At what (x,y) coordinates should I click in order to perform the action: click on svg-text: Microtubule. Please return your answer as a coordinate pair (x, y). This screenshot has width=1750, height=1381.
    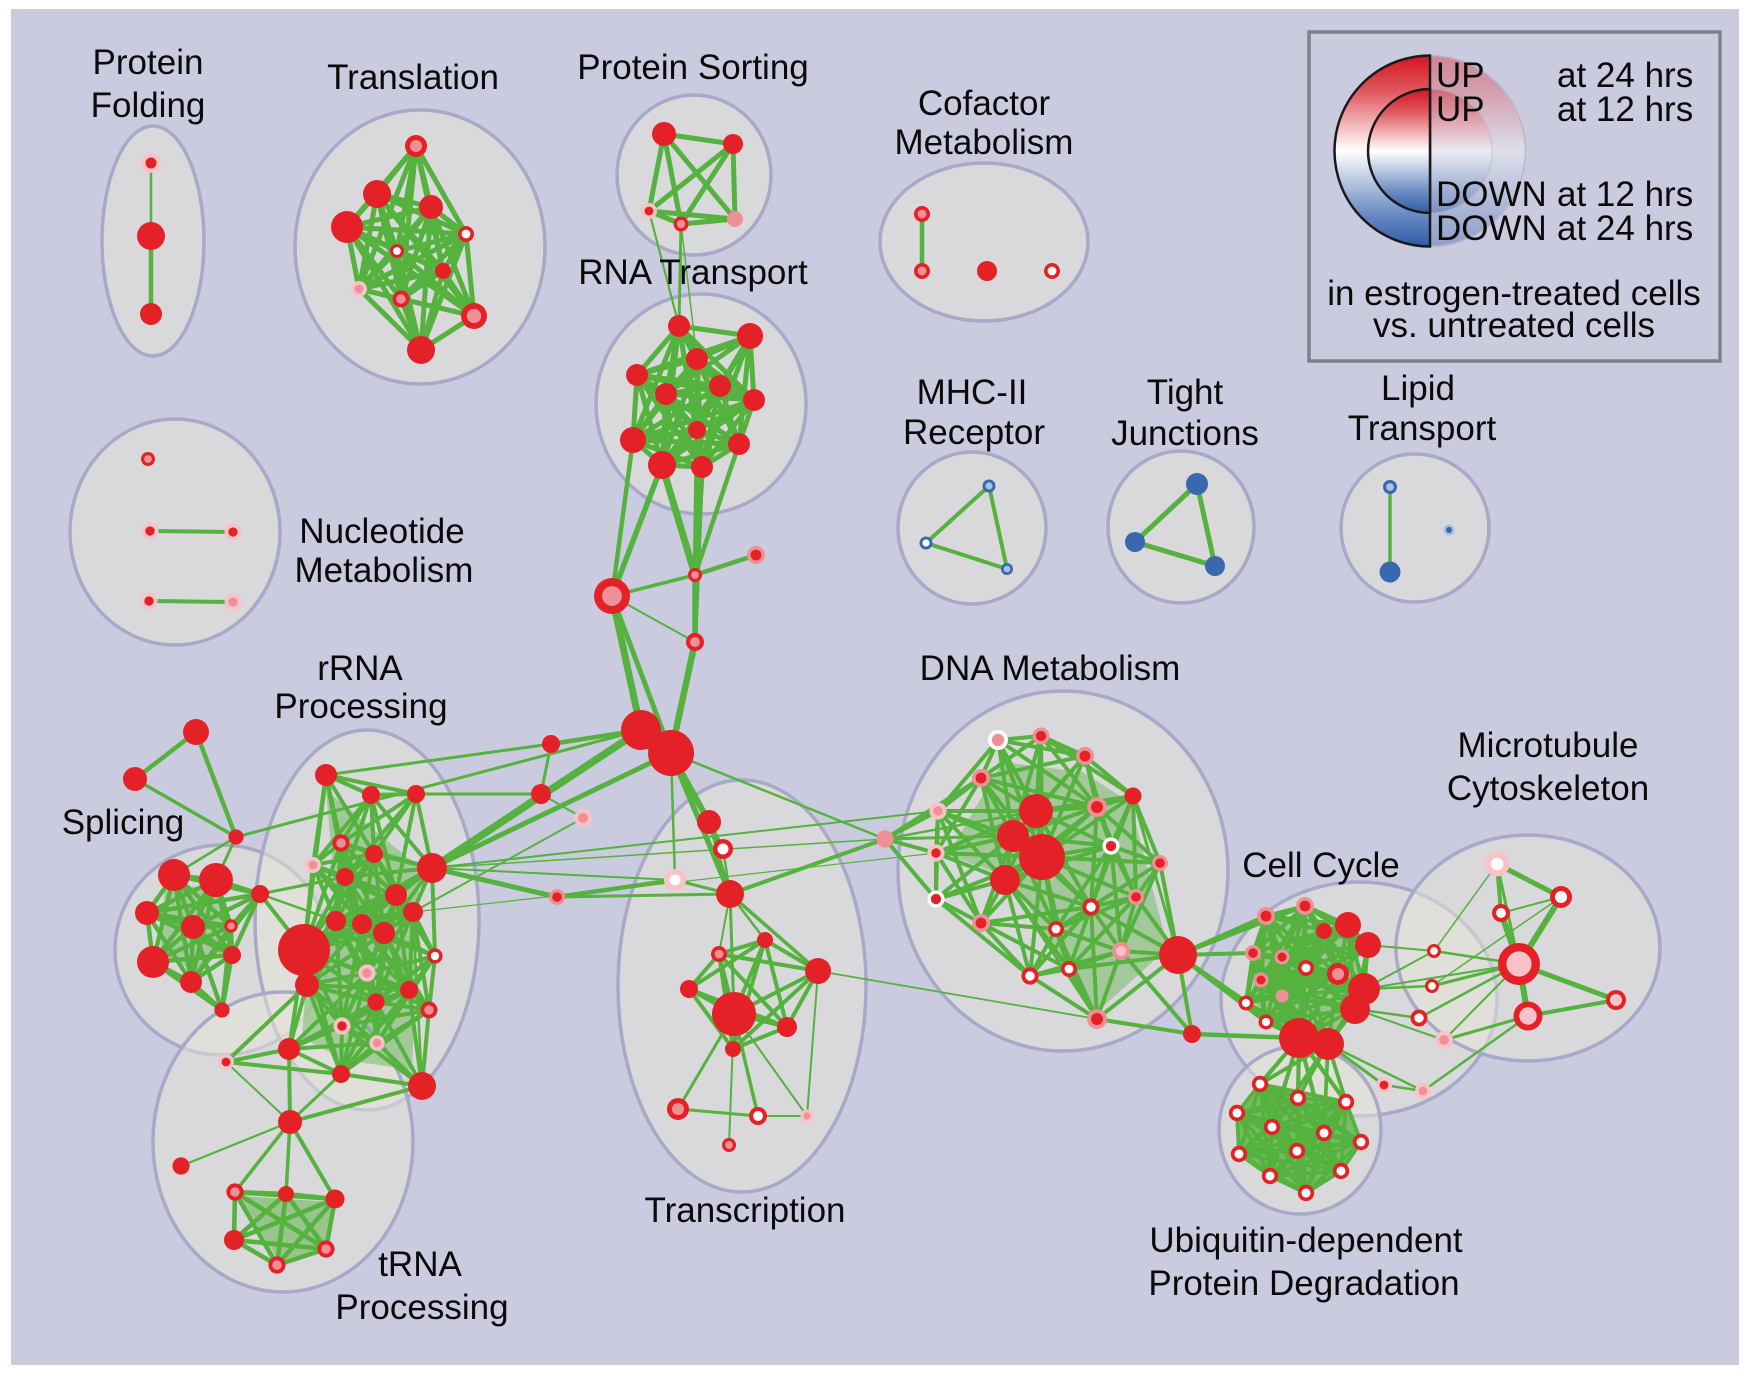
    Looking at the image, I should click on (1548, 745).